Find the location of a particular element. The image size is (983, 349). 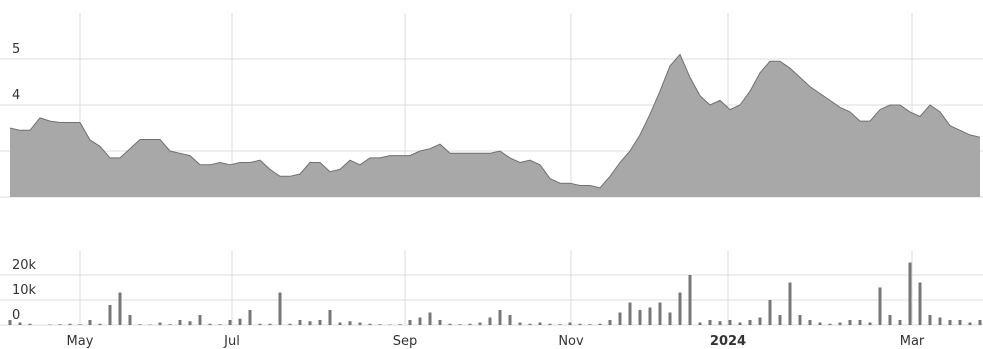

x-tick-label: Jul is located at coordinates (231, 341).